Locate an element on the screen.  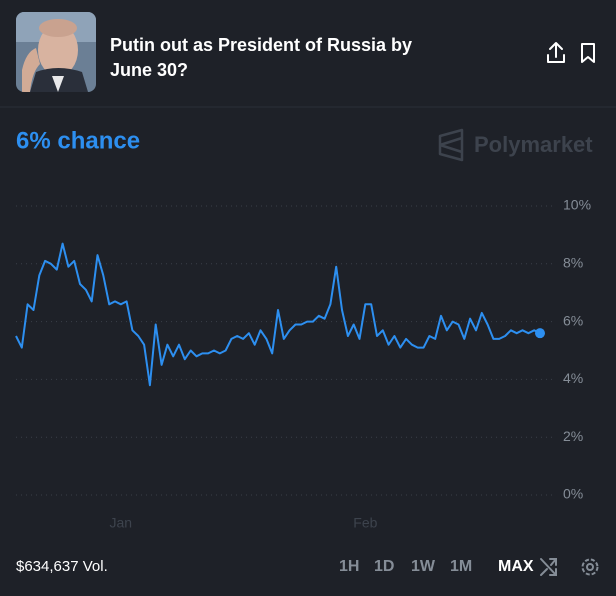
y-tick-label: 10% is located at coordinates (577, 205).